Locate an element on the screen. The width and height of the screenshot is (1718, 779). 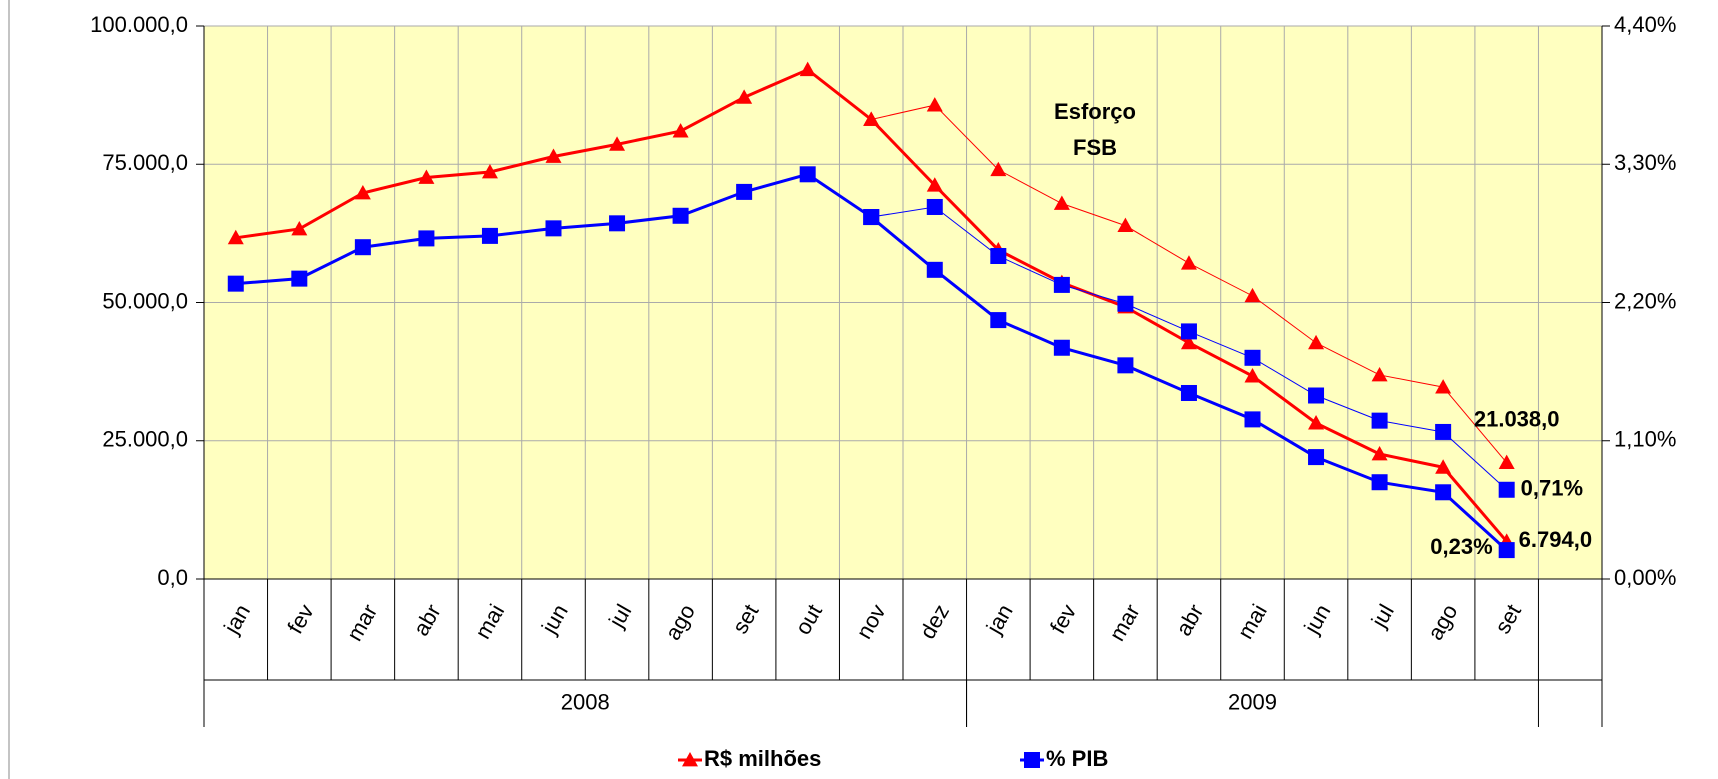
legend-label: % PIB is located at coordinates (1077, 758).